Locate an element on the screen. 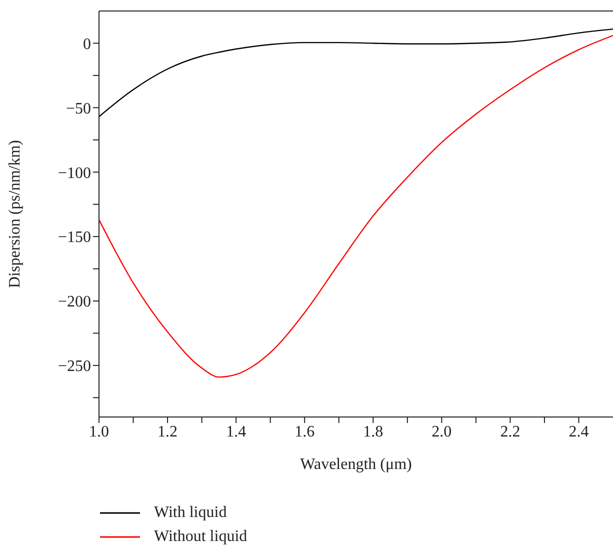  x-tick-label: 1.8 is located at coordinates (373, 431).